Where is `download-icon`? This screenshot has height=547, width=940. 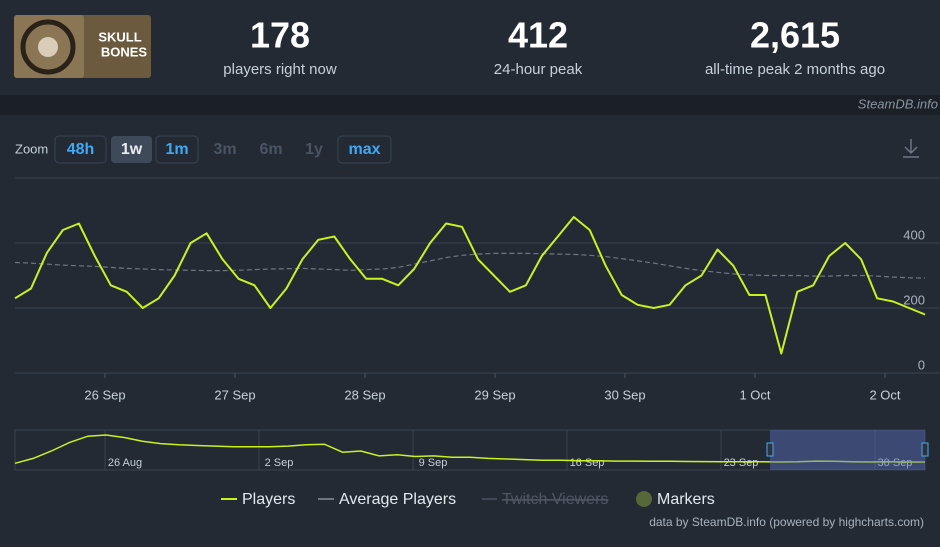
download-icon is located at coordinates (911, 148).